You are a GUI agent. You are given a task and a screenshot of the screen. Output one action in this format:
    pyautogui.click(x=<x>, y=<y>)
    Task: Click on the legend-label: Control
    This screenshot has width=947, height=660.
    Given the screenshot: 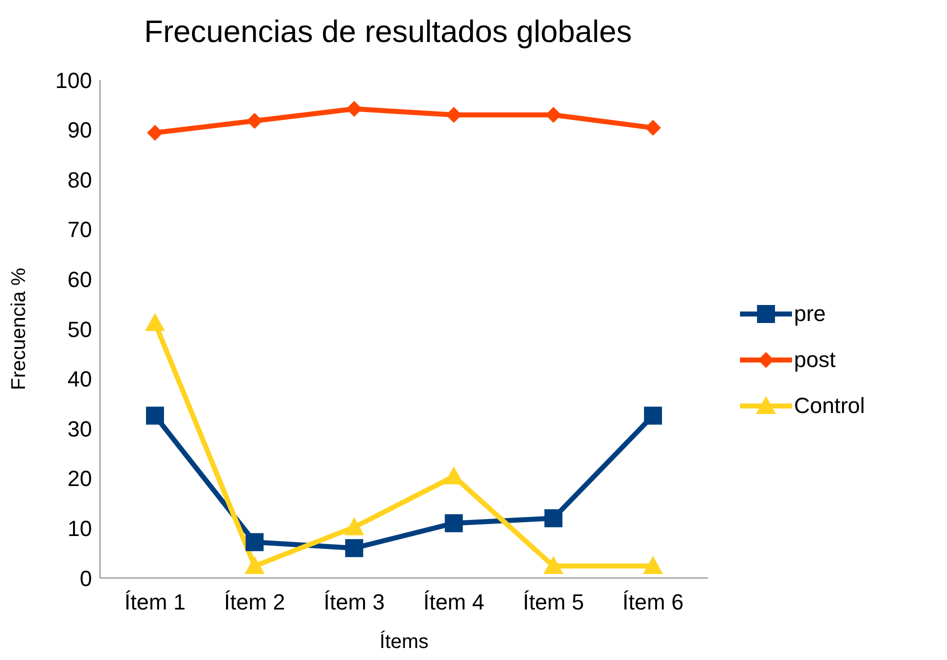 What is the action you would take?
    pyautogui.click(x=829, y=406)
    